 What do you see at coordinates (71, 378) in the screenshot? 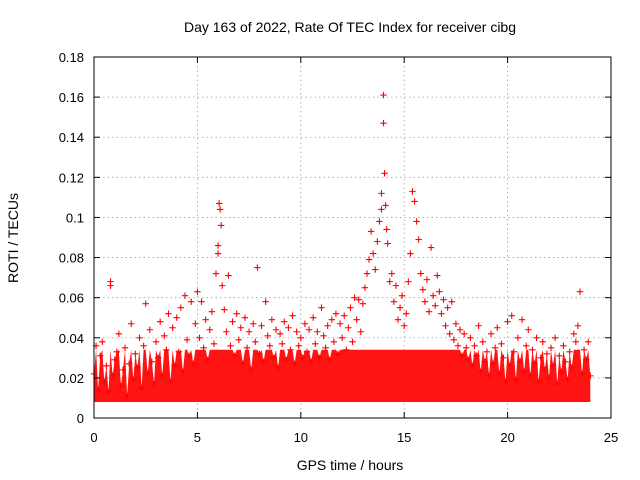
I see `y-tick-label: 0.02` at bounding box center [71, 378].